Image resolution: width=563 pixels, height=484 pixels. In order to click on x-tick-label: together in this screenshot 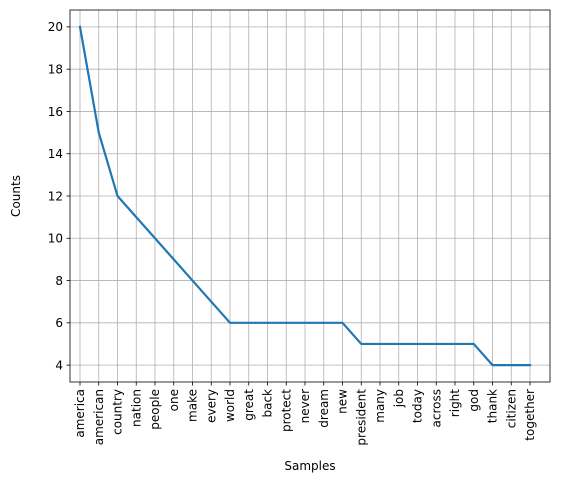, I will do `click(530, 415)`.